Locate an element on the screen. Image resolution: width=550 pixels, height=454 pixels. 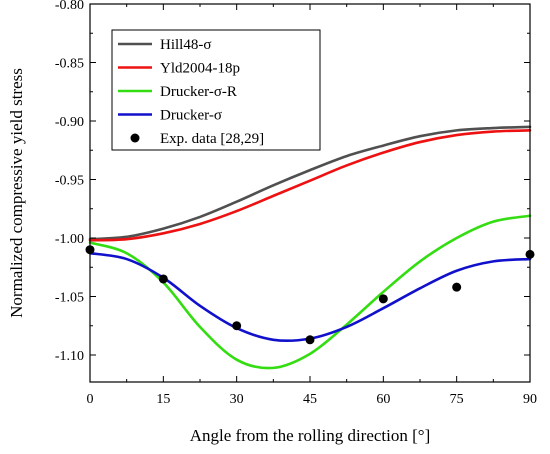
x-tick-label: 60 is located at coordinates (383, 399).